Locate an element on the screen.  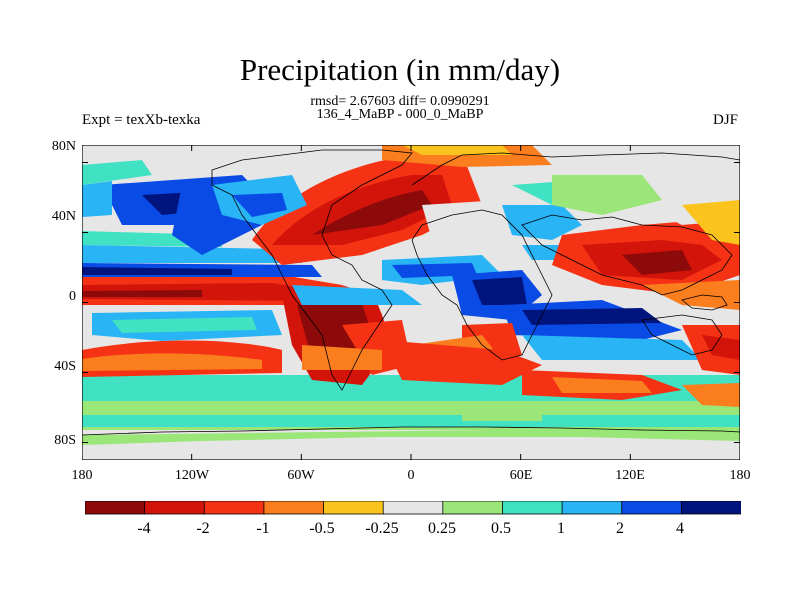
x-tick-label-180w: 180 is located at coordinates (82, 475).